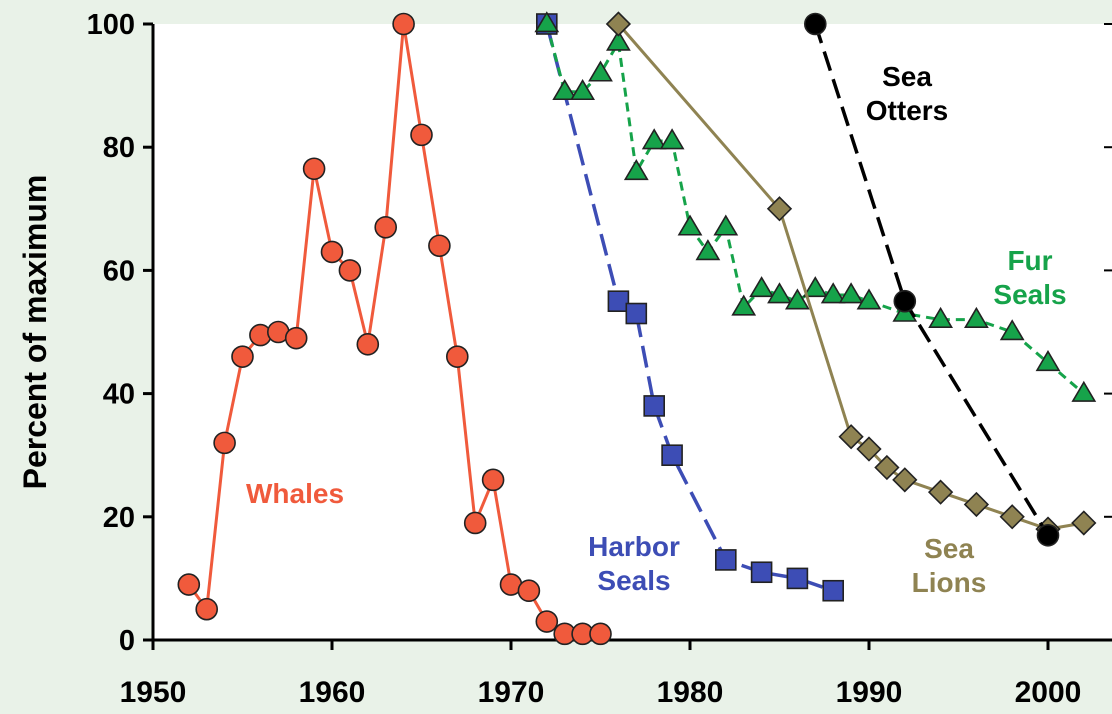 This screenshot has width=1112, height=714. Describe the element at coordinates (634, 563) in the screenshot. I see `harbor-seals-label: Harbor Seals` at that location.